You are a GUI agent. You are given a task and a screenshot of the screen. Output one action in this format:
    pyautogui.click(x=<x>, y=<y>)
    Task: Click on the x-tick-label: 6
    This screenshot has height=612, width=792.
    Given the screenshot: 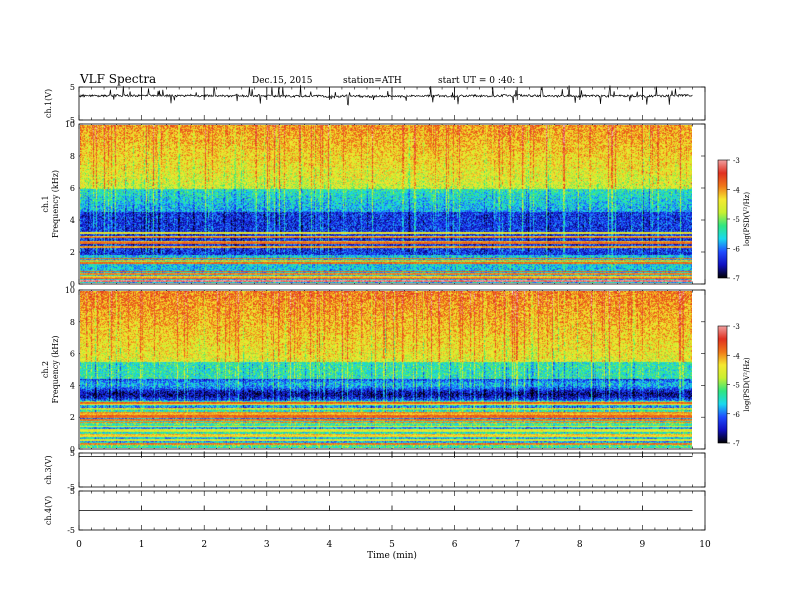 What is the action you would take?
    pyautogui.click(x=455, y=545)
    